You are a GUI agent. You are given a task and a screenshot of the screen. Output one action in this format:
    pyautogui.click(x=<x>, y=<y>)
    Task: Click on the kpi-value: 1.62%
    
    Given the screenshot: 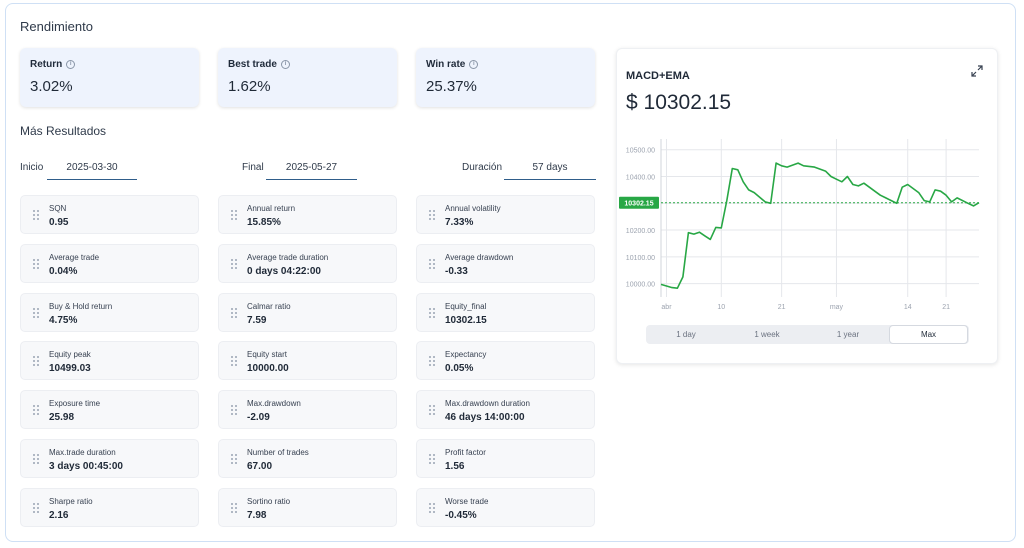 What is the action you would take?
    pyautogui.click(x=249, y=86)
    